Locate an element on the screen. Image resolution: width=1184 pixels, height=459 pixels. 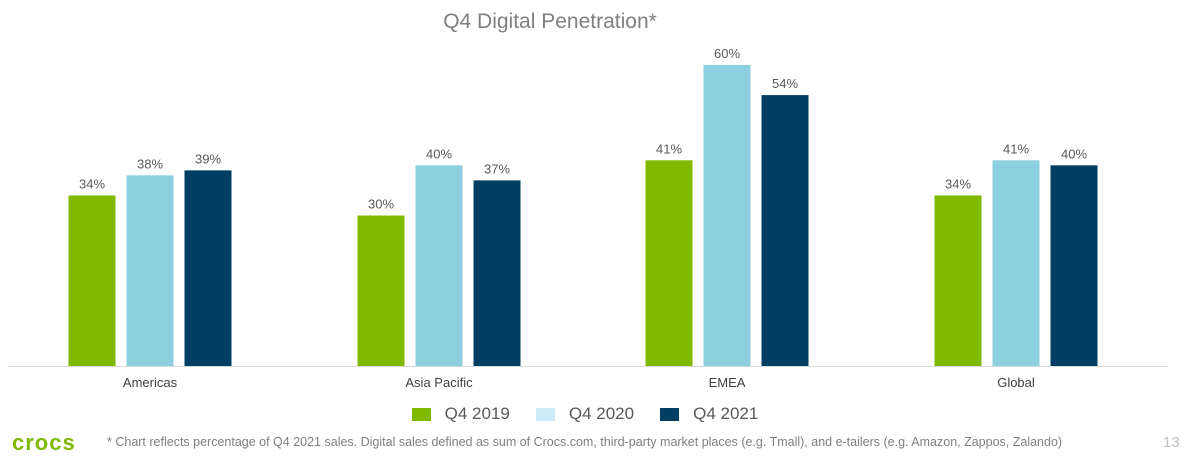
data-label: 60% is located at coordinates (727, 53).